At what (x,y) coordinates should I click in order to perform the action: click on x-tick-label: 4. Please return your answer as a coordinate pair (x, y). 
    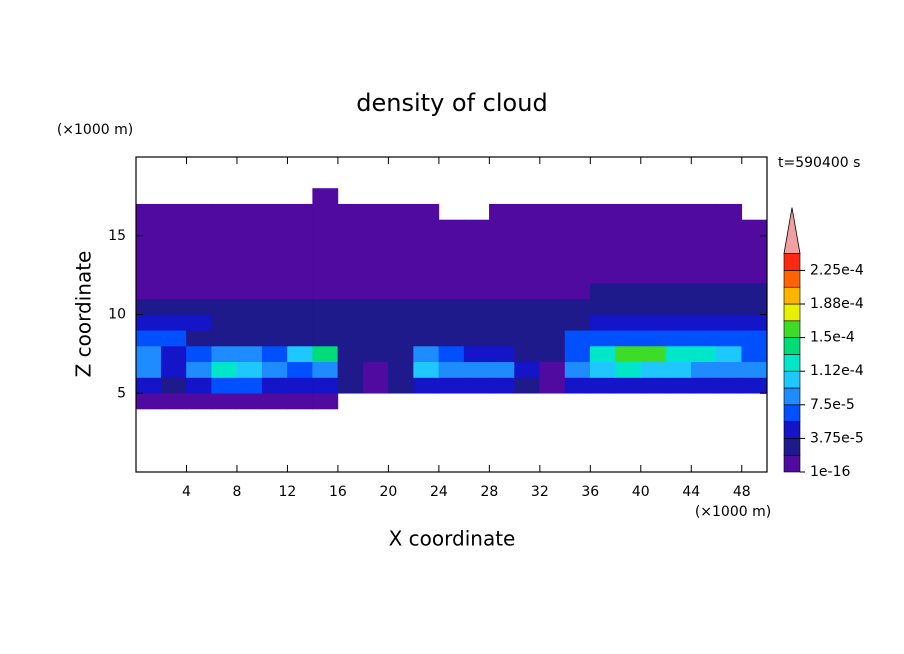
    Looking at the image, I should click on (186, 492).